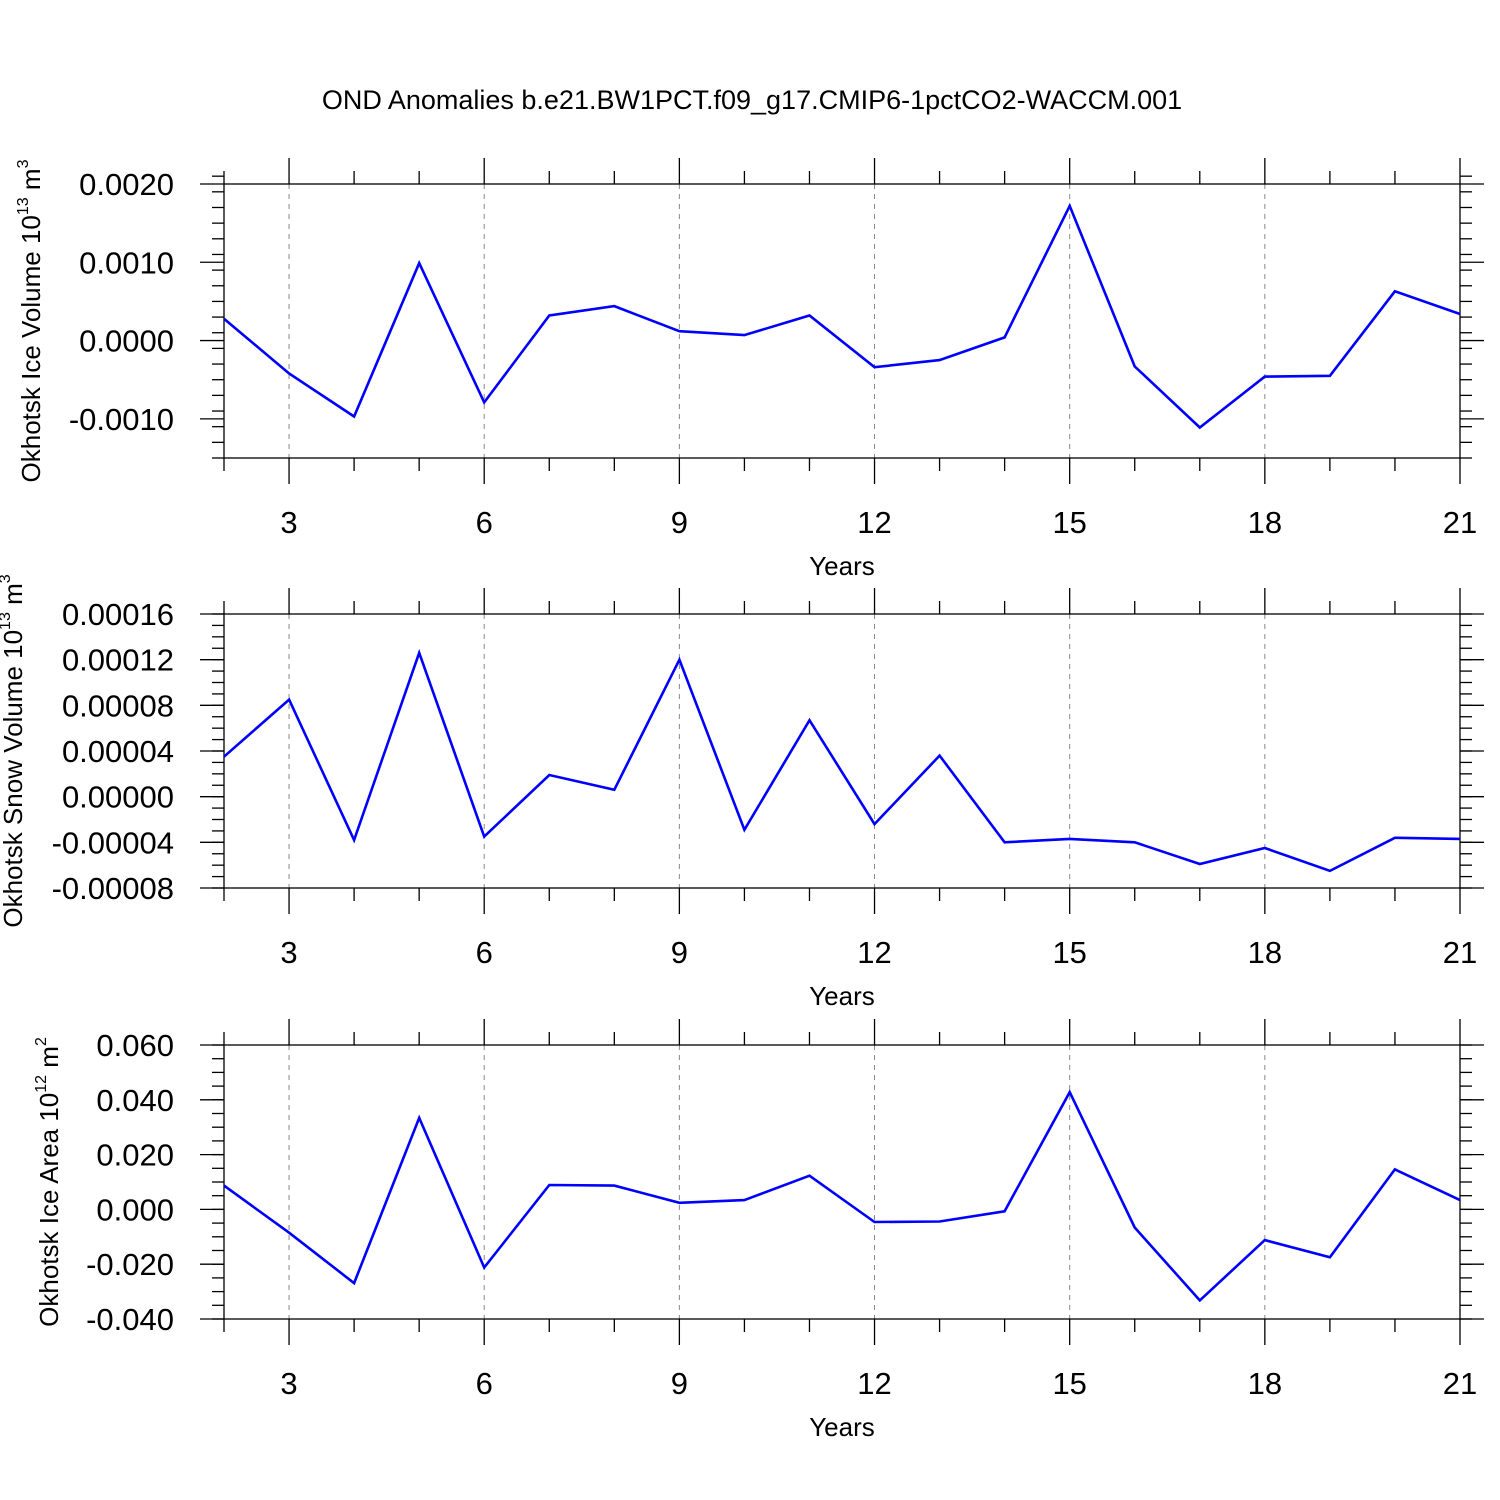 The image size is (1500, 1500). What do you see at coordinates (1265, 952) in the screenshot?
I see `panel-2-x-tick-label: 18` at bounding box center [1265, 952].